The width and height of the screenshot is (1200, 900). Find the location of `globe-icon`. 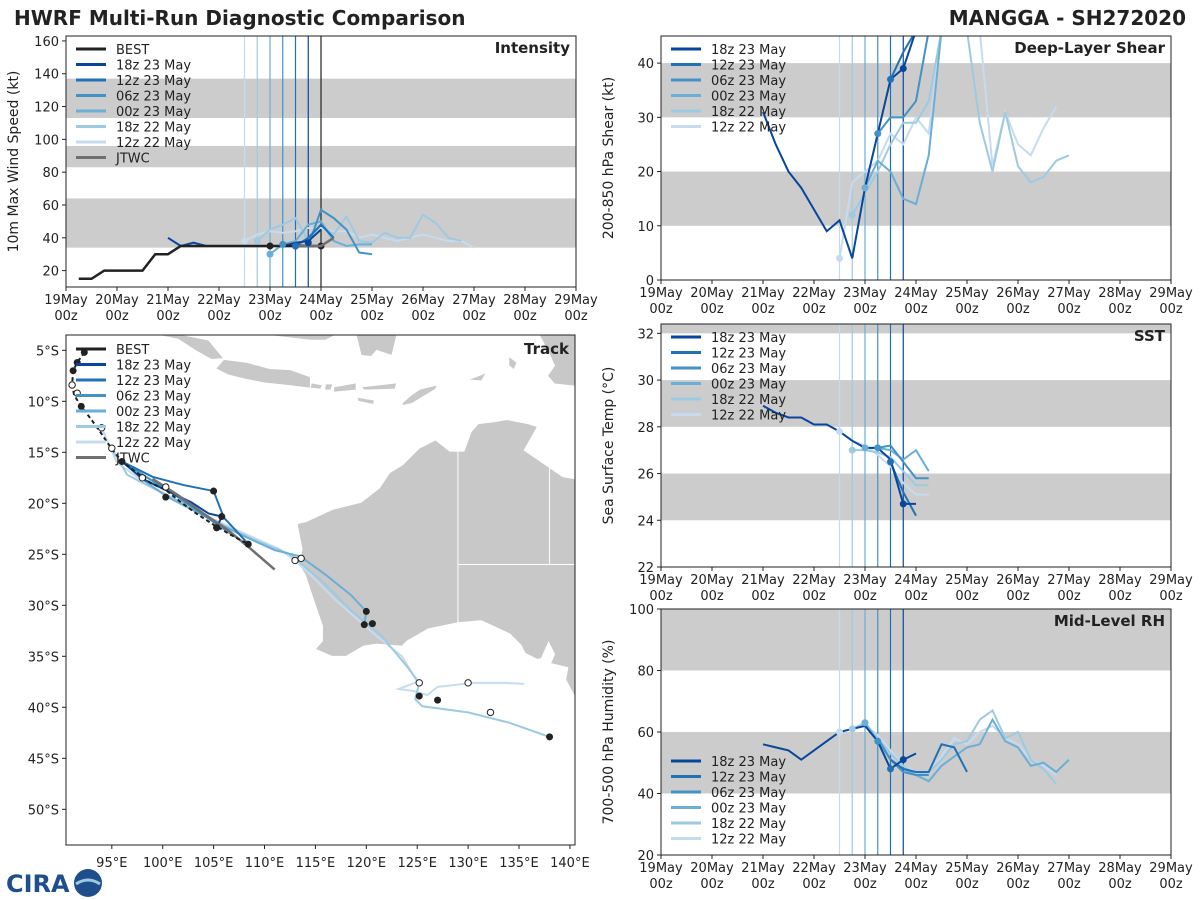

globe-icon is located at coordinates (88, 883).